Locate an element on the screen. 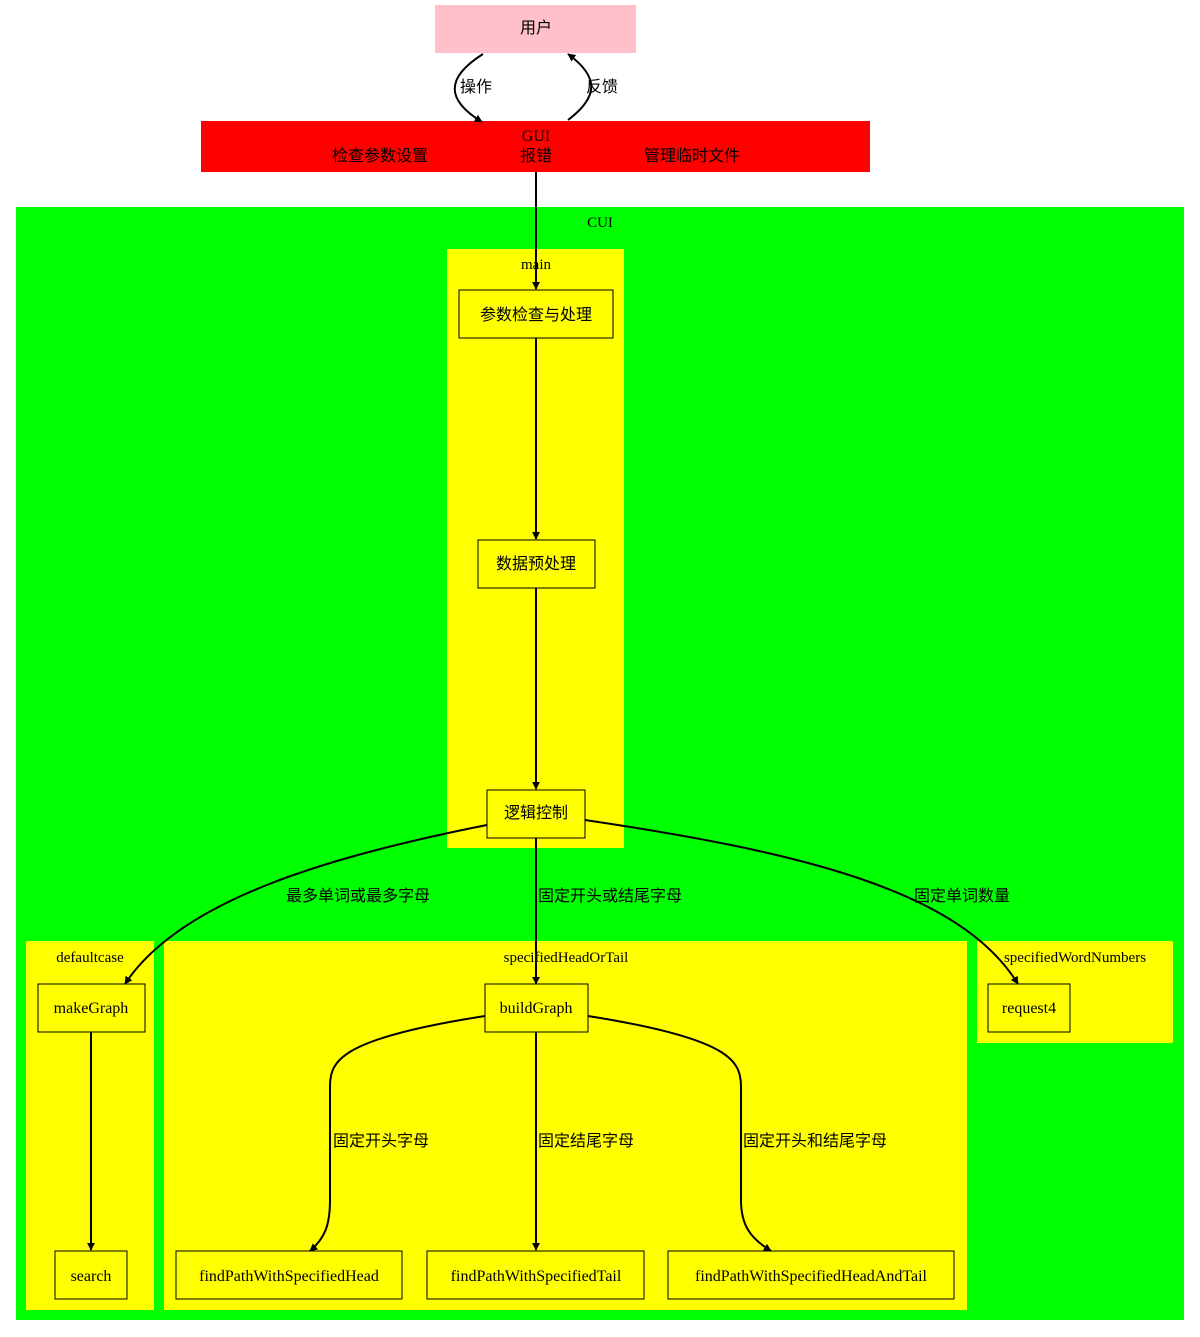 The image size is (1200, 1337). find-head-node-label: findPathWithSpecifiedHead is located at coordinates (289, 1276).